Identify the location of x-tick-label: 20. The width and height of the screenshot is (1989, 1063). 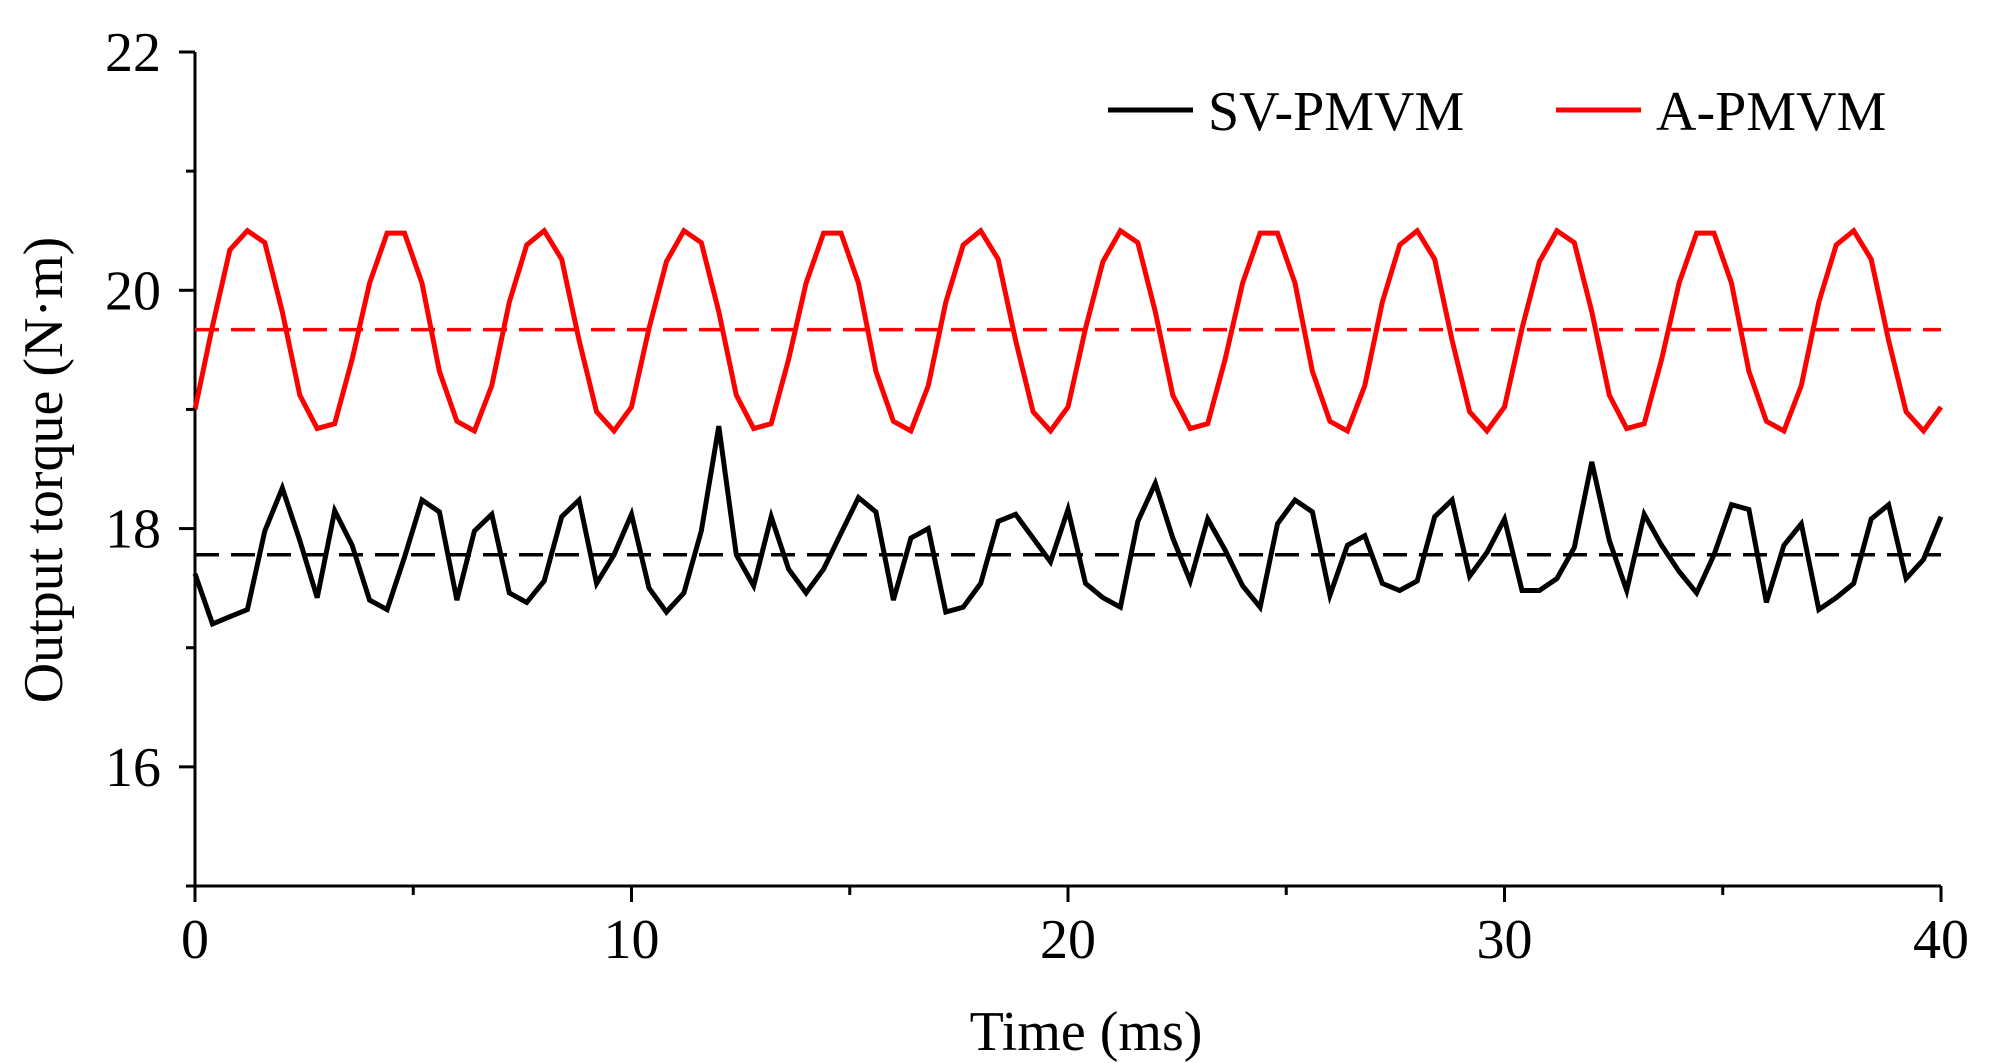
(1068, 940).